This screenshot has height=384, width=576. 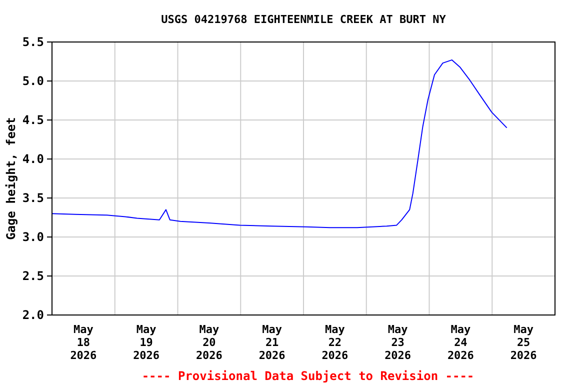 I want to click on text: ---- Provisional Data Subject to Revision ----, so click(x=308, y=376).